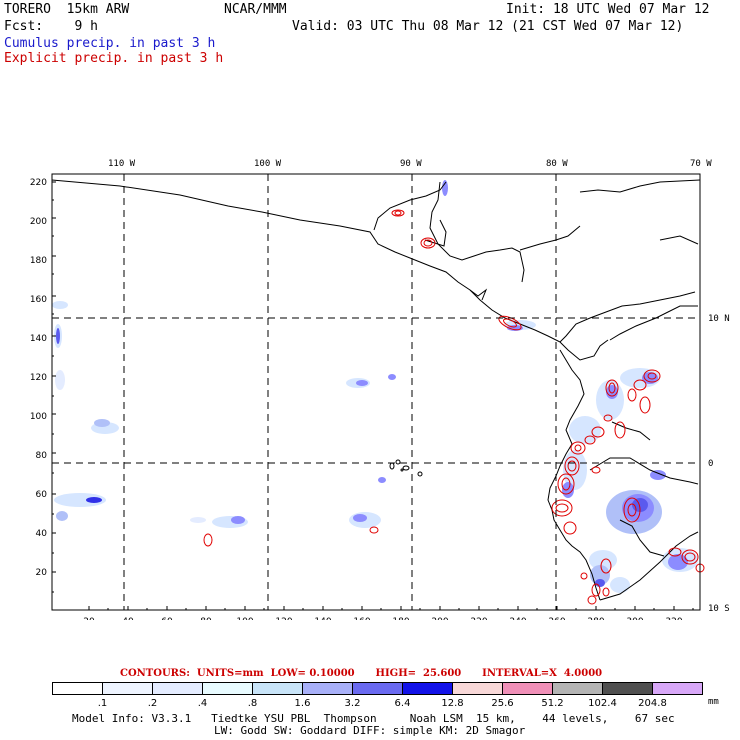  I want to click on x-tick-label: 200, so click(439, 618).